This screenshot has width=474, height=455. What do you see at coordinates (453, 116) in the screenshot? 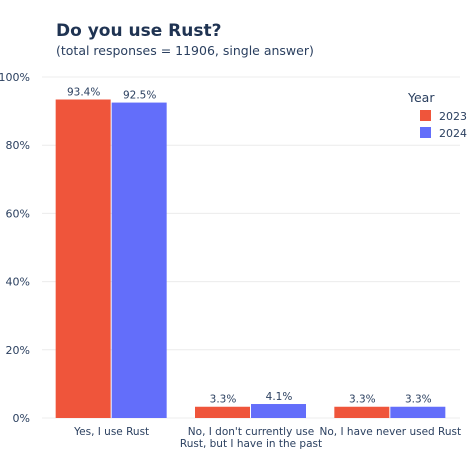
I see `legend-label-2023: 2023` at bounding box center [453, 116].